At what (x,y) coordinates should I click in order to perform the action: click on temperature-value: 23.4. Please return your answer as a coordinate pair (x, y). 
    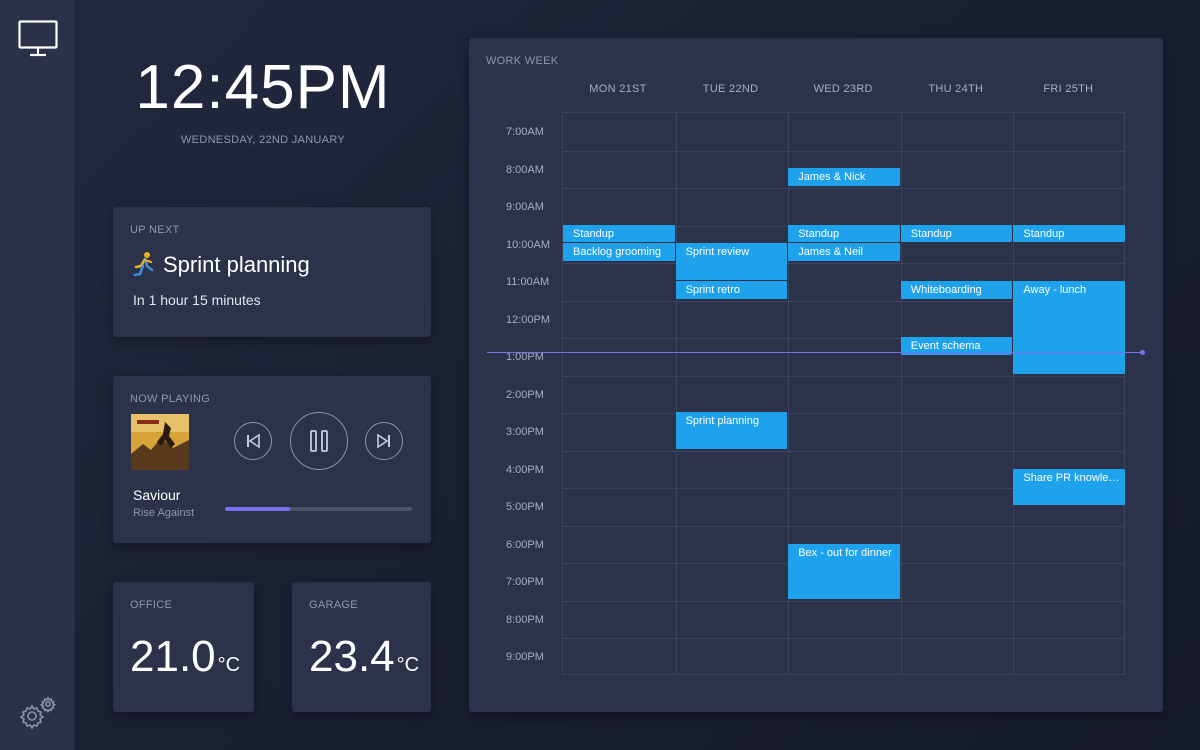
    Looking at the image, I should click on (352, 656).